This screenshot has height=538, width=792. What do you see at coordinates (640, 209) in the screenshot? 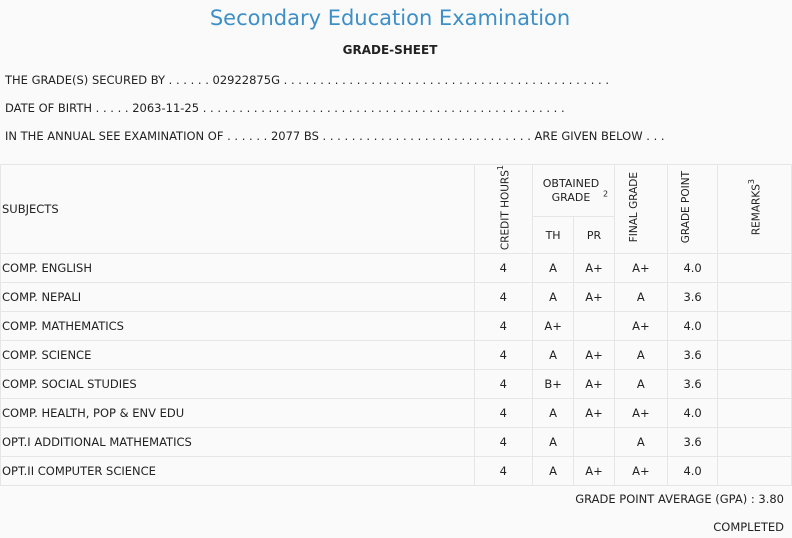
I see `final-grade-header: FINAL GRADE` at bounding box center [640, 209].